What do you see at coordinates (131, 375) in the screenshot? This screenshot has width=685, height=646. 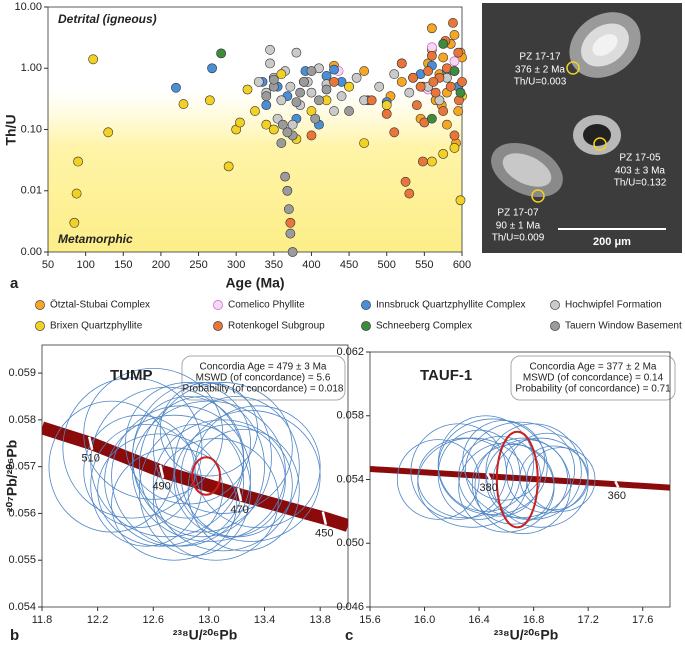 I see `chart-title: TUMP` at bounding box center [131, 375].